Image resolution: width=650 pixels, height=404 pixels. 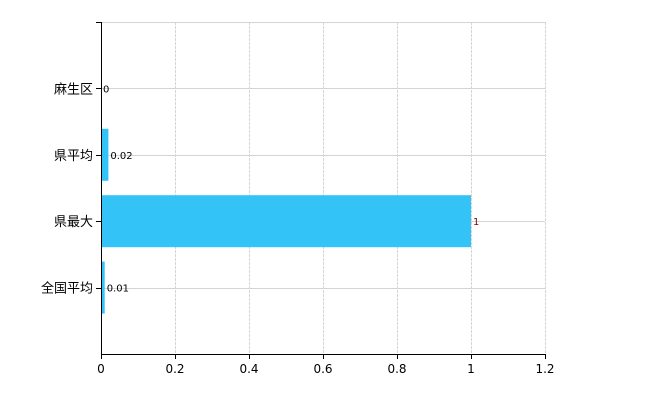 I want to click on category-label: 県平均, so click(x=73, y=156).